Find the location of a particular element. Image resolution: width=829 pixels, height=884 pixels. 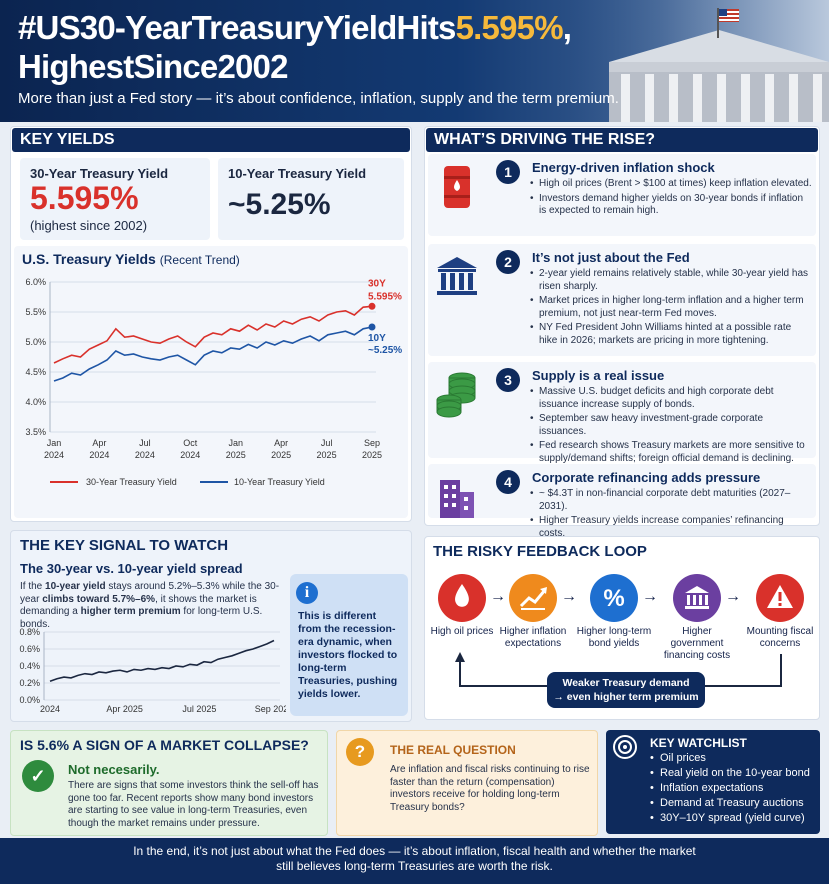

y-tick-label: 0.8% is located at coordinates (29, 632).